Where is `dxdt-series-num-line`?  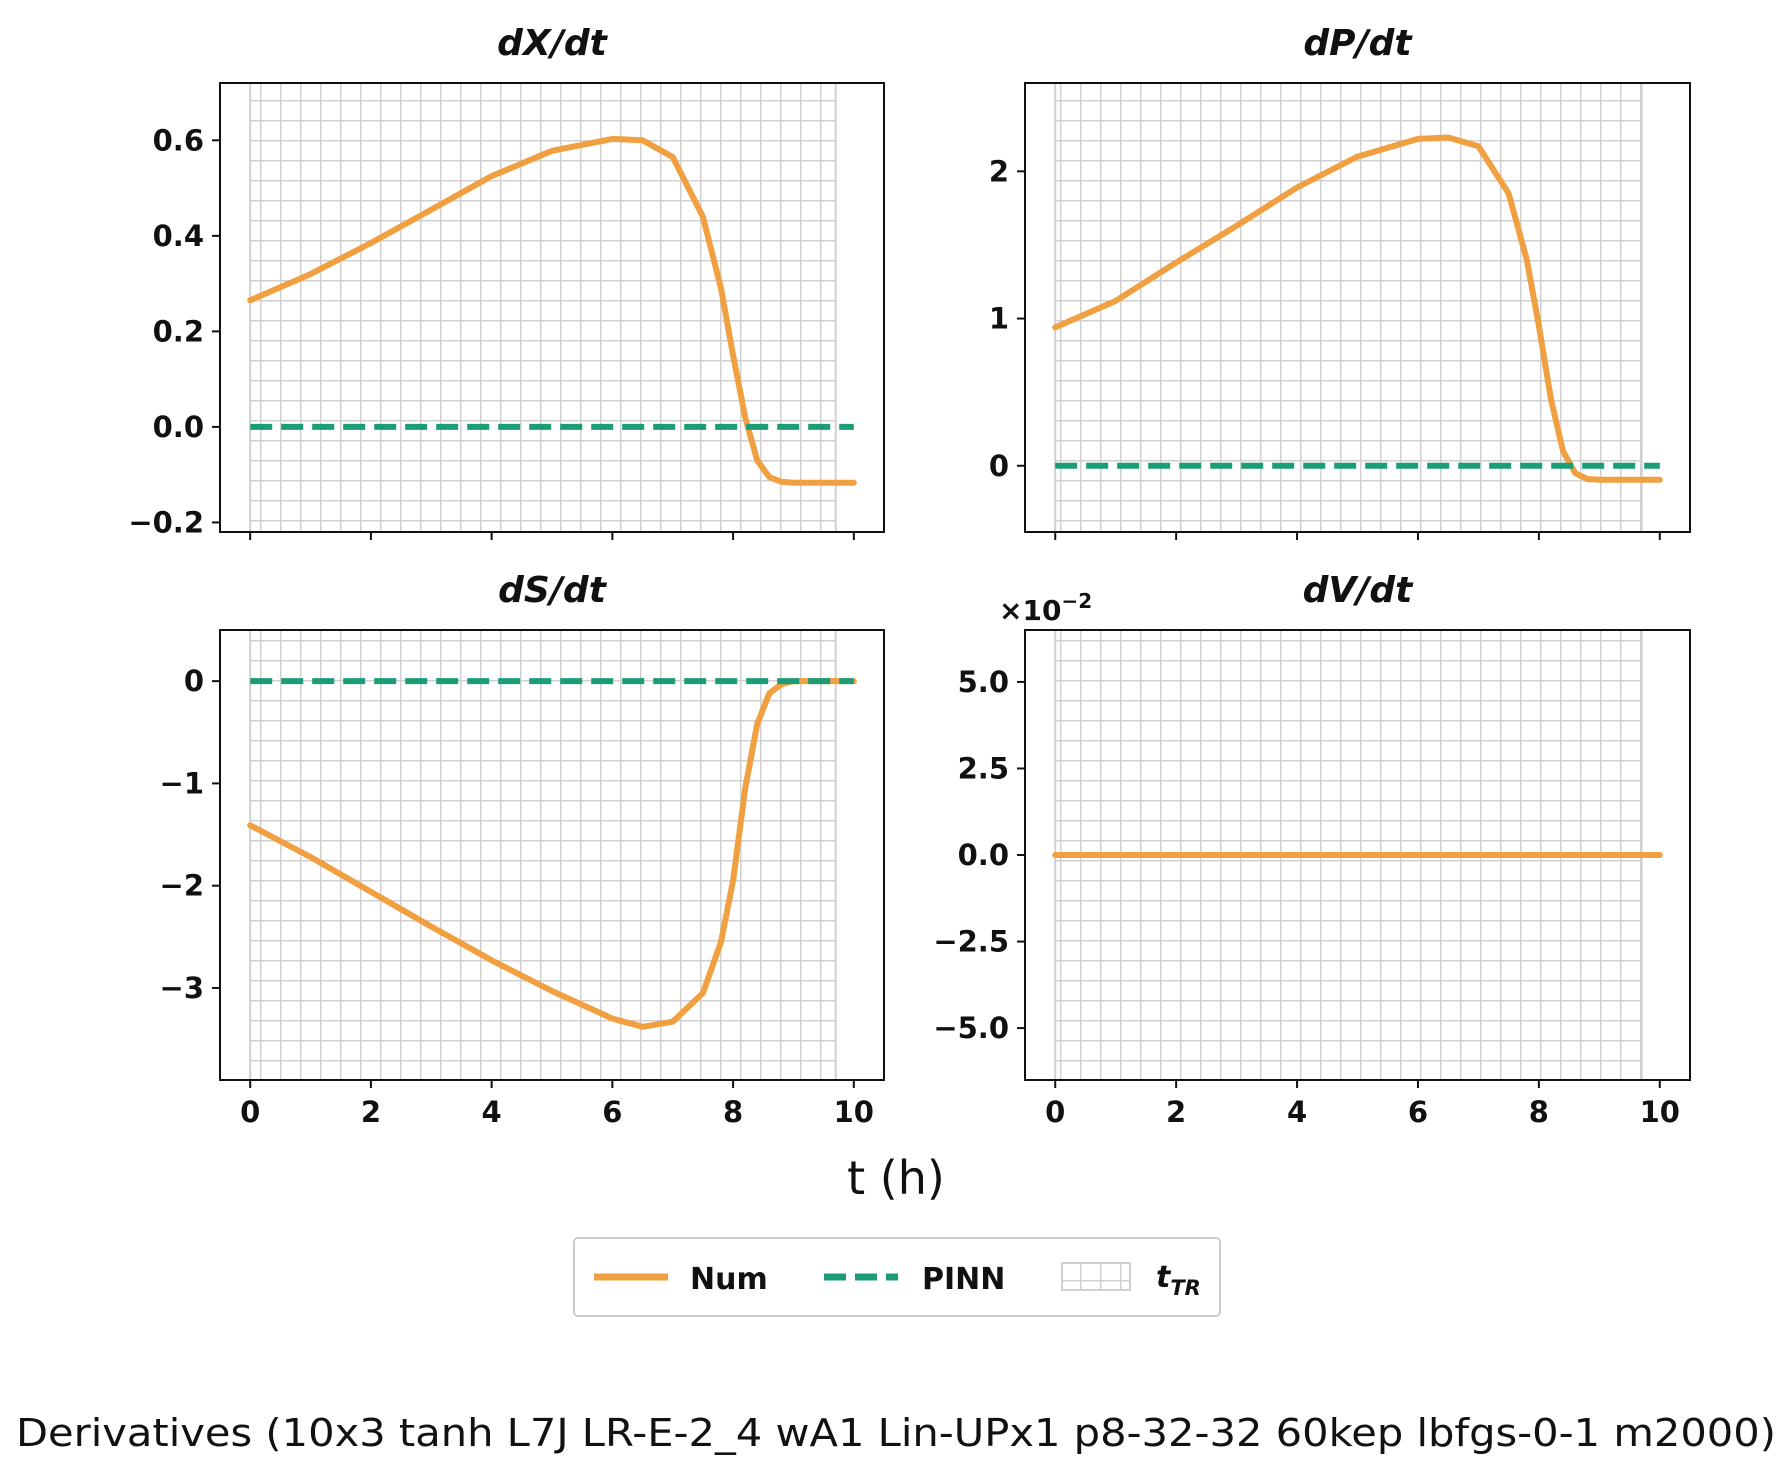
dxdt-series-num-line is located at coordinates (552, 310).